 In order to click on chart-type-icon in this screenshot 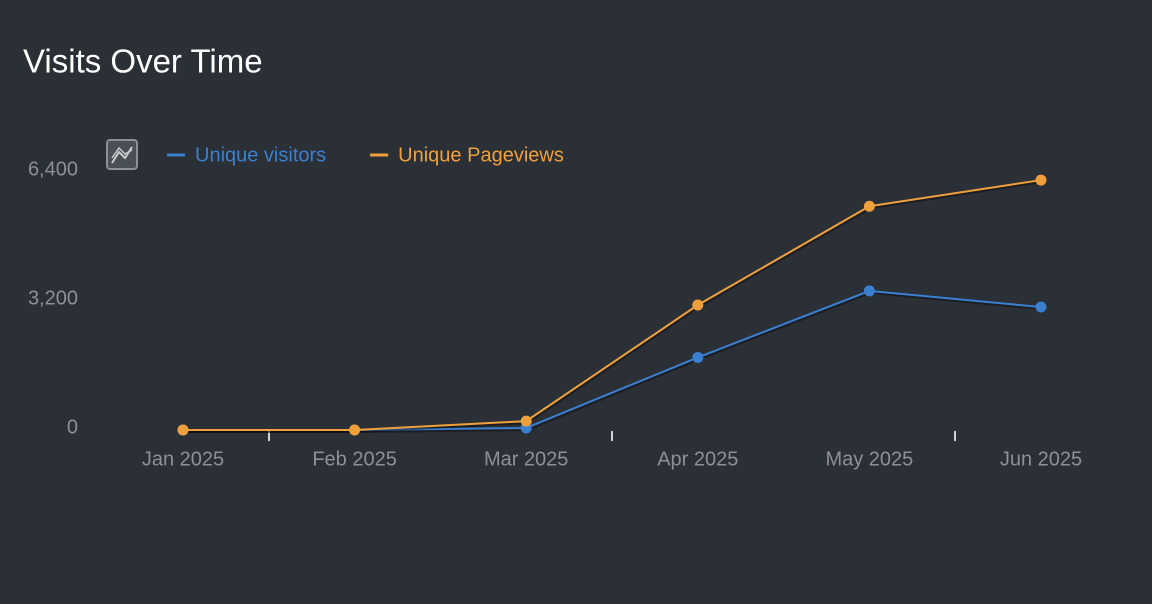, I will do `click(122, 154)`.